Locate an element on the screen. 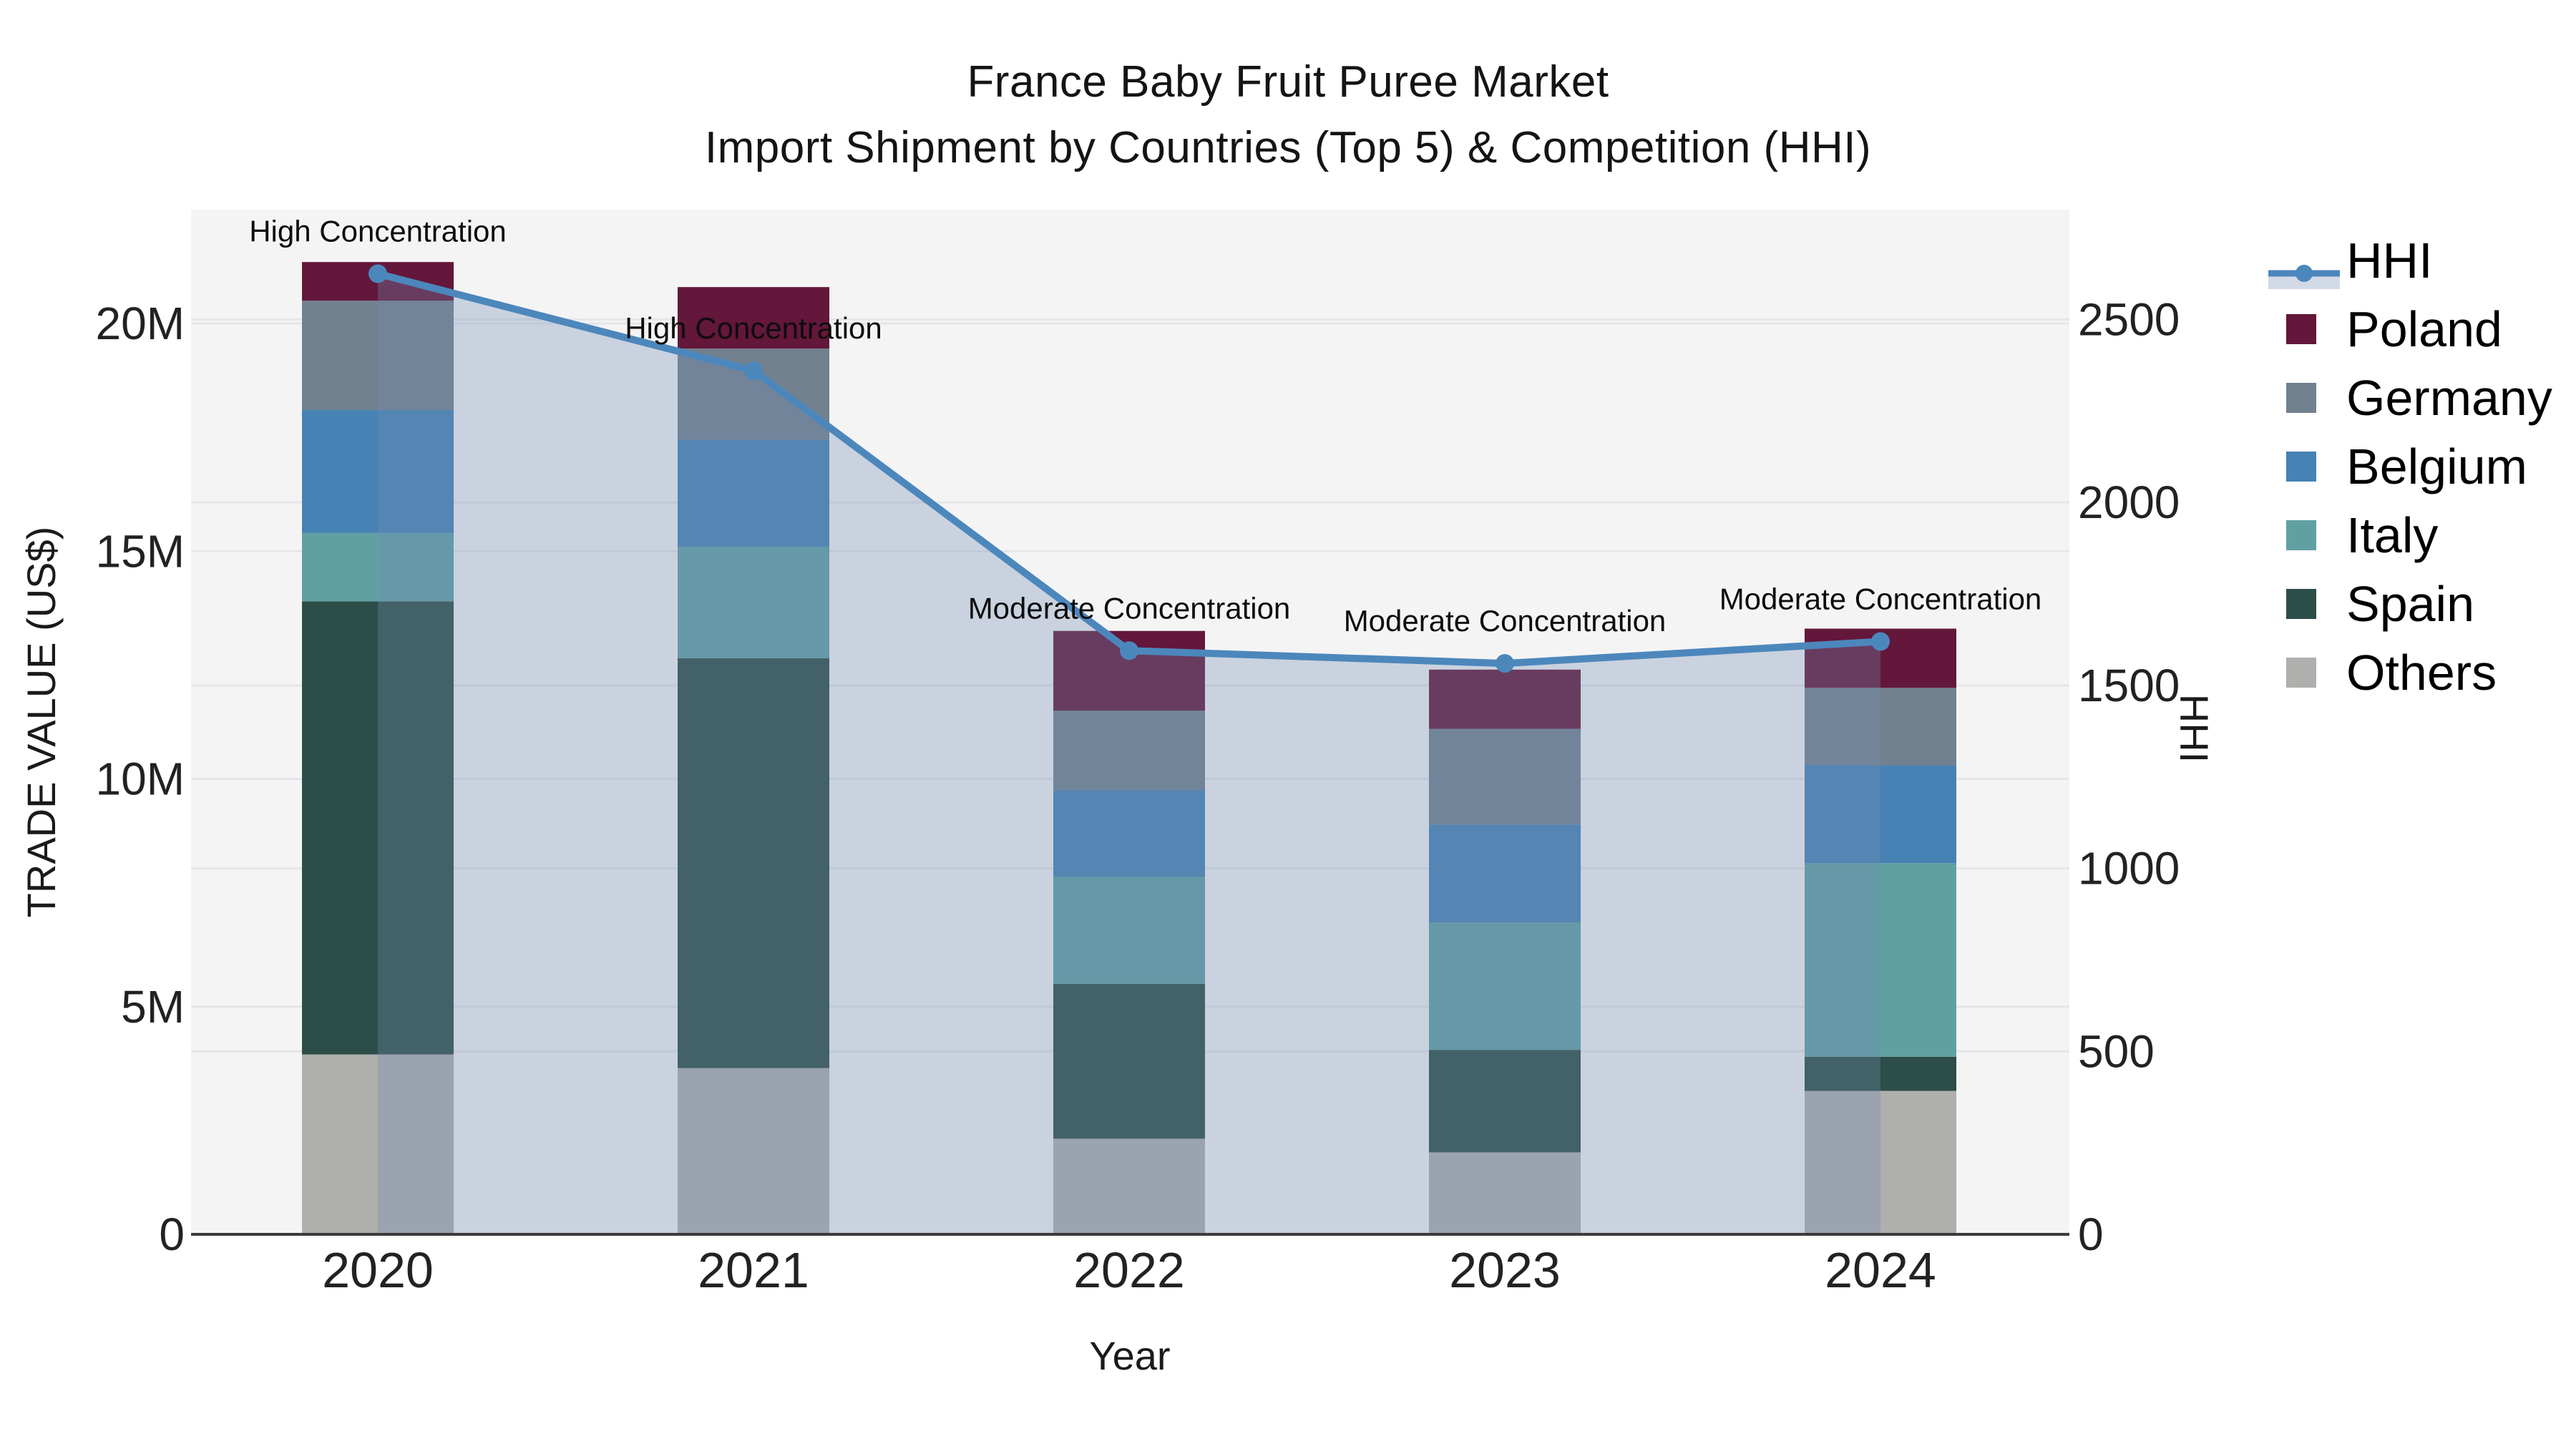  bar-segment-others-2024 is located at coordinates (1881, 1162).